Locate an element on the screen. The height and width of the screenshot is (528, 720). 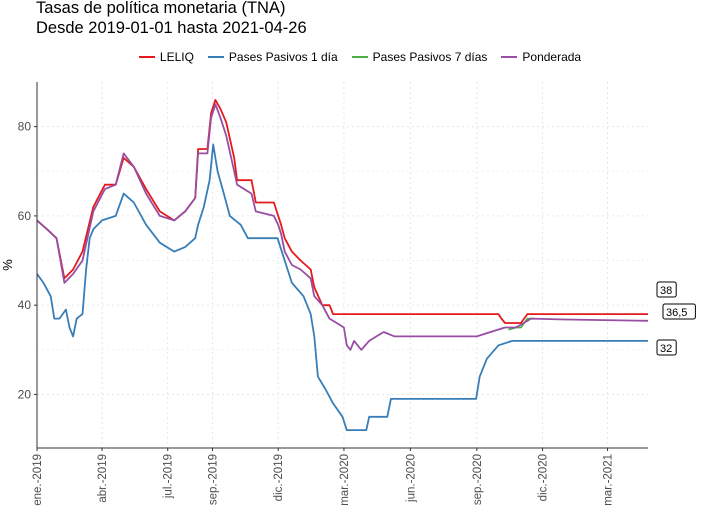
legend-label: LELIQ is located at coordinates (176, 57).